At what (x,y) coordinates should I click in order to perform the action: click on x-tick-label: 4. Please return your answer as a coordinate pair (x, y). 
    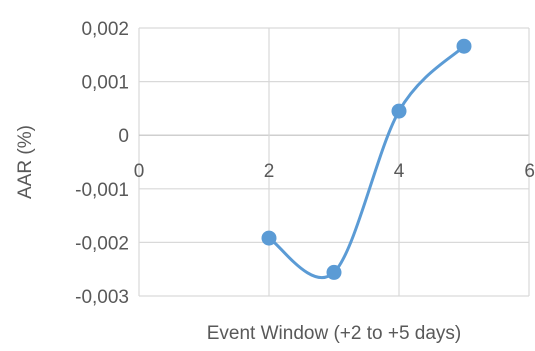
    Looking at the image, I should click on (399, 171).